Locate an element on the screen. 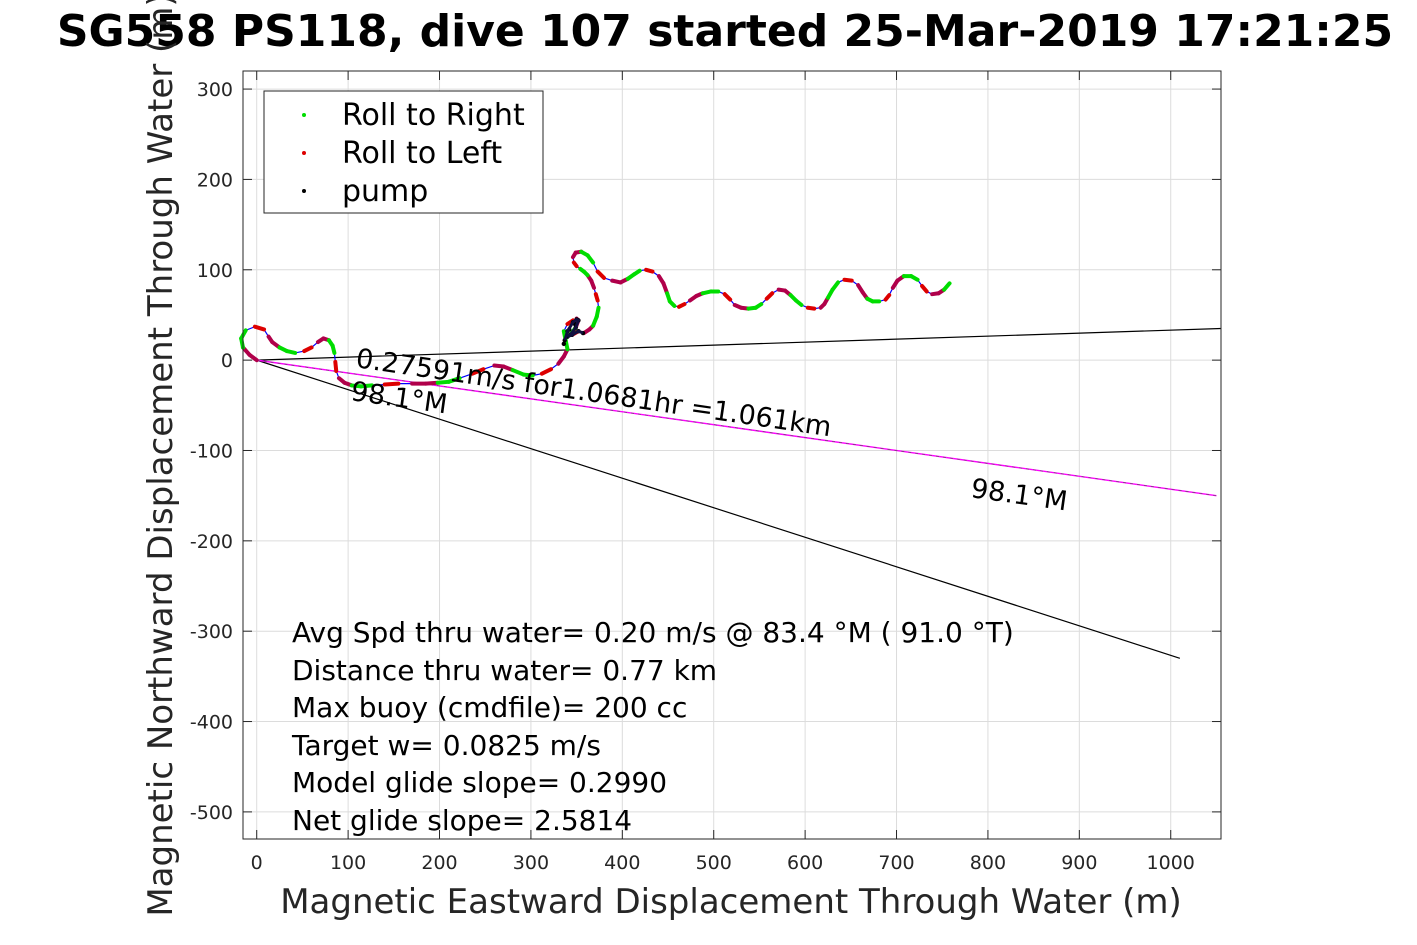  x-tick-label: 900 is located at coordinates (1079, 863).